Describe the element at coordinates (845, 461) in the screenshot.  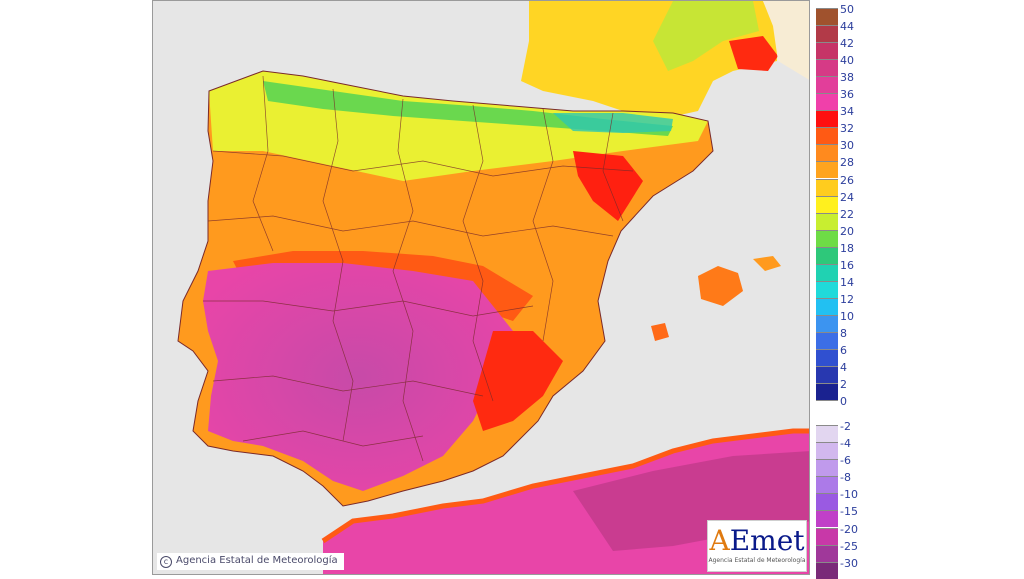
I see `legend-label: -6` at that location.